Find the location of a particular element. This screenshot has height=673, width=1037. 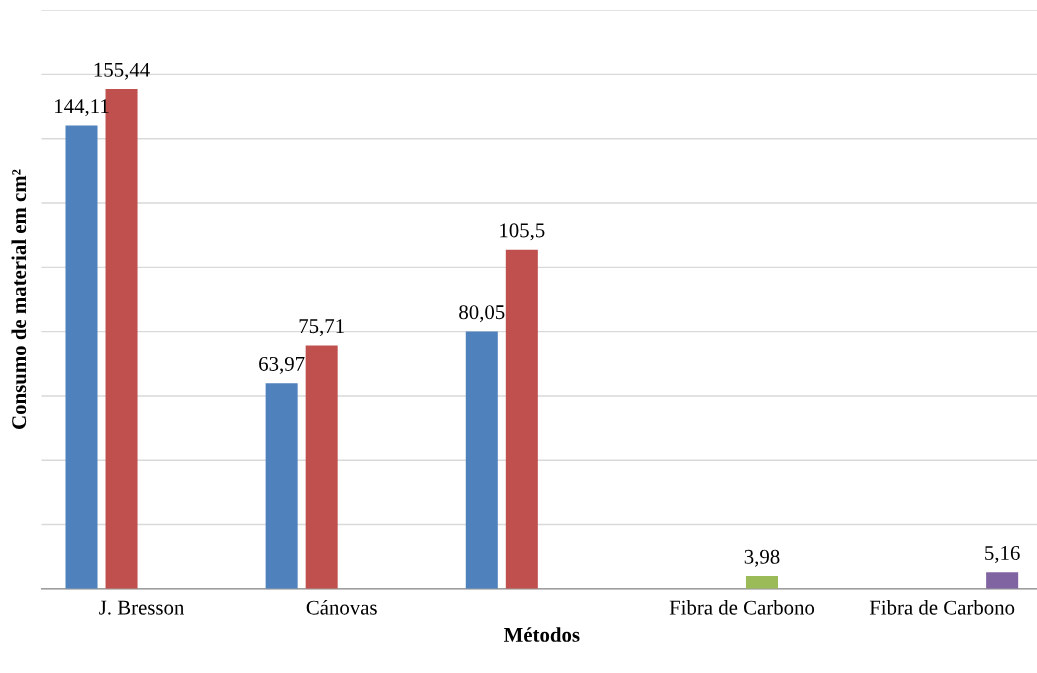

data-label: 105,5 is located at coordinates (522, 232).